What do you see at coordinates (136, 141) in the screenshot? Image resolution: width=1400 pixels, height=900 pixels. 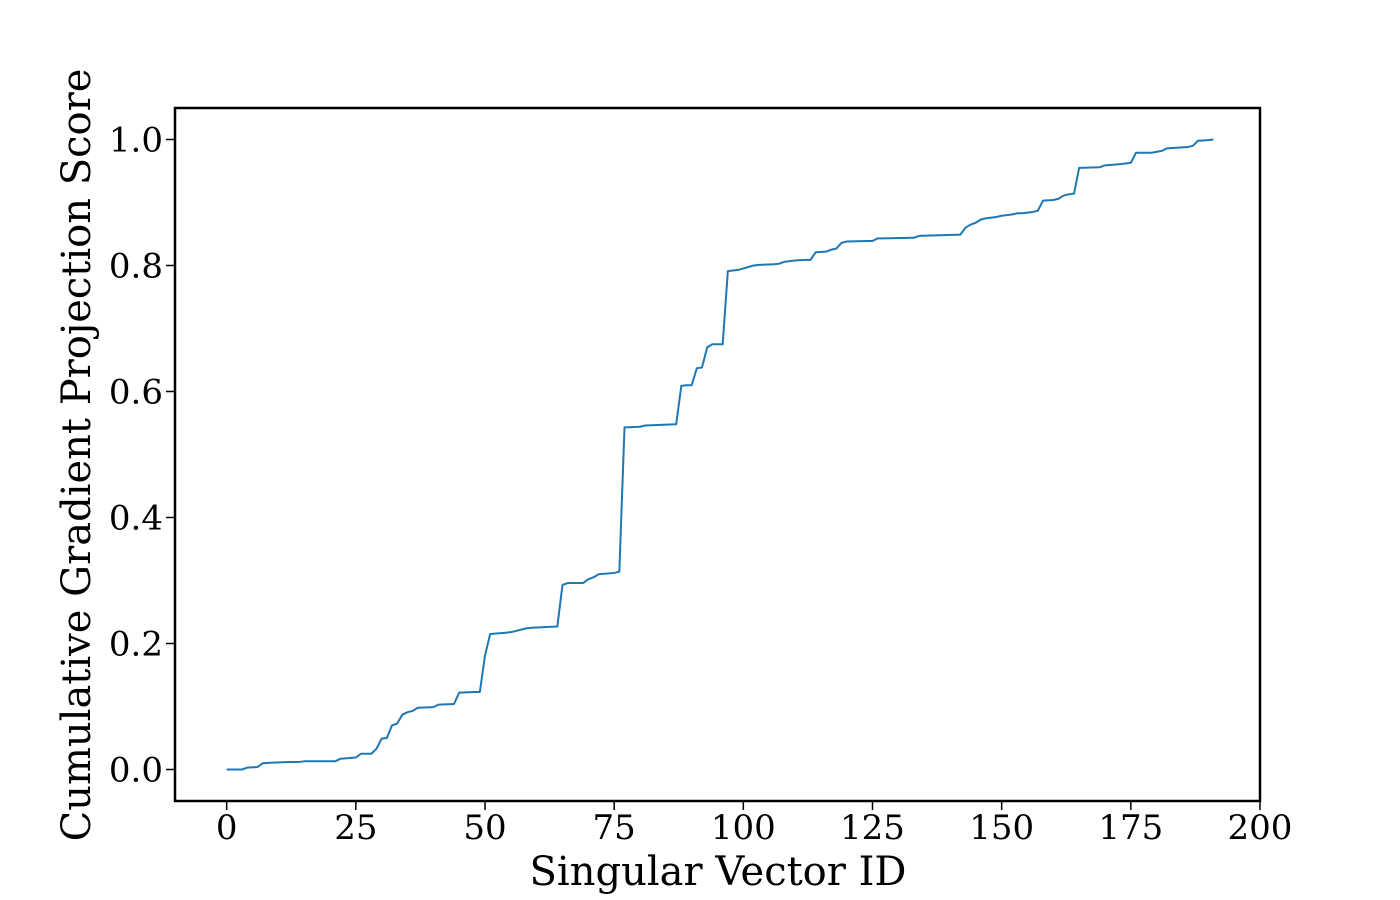 I see `y-tick-label: 1.0` at bounding box center [136, 141].